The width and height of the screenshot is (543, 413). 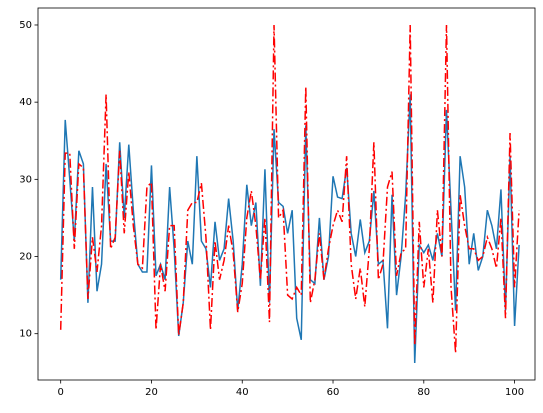 What do you see at coordinates (25, 25) in the screenshot?
I see `y-tick-label: 50` at bounding box center [25, 25].